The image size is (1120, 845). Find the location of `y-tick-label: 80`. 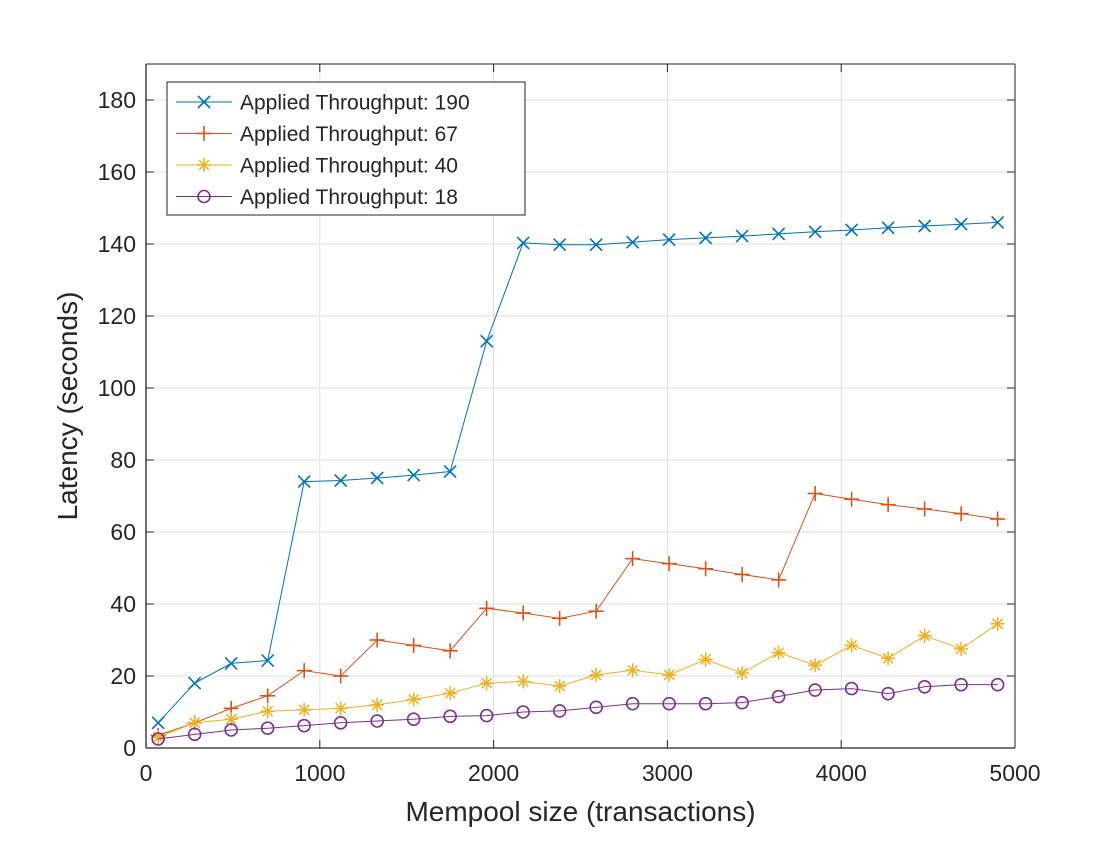

y-tick-label: 80 is located at coordinates (123, 460).